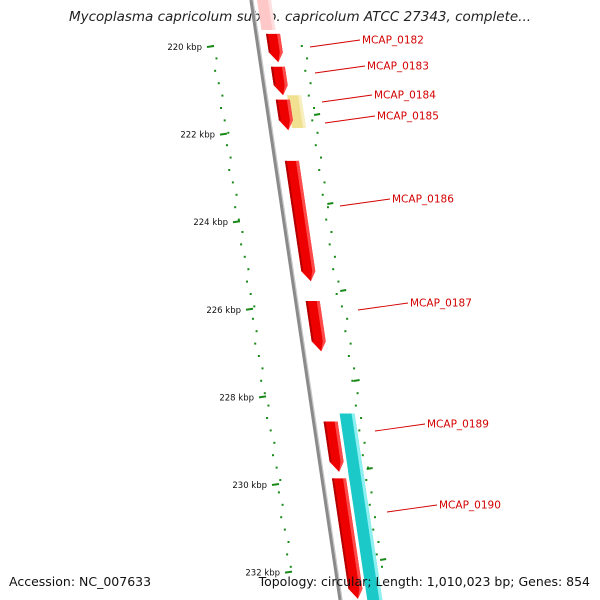 This screenshot has width=600, height=600. I want to click on gene-label-mcap_0185: MCAP_0185, so click(408, 117).